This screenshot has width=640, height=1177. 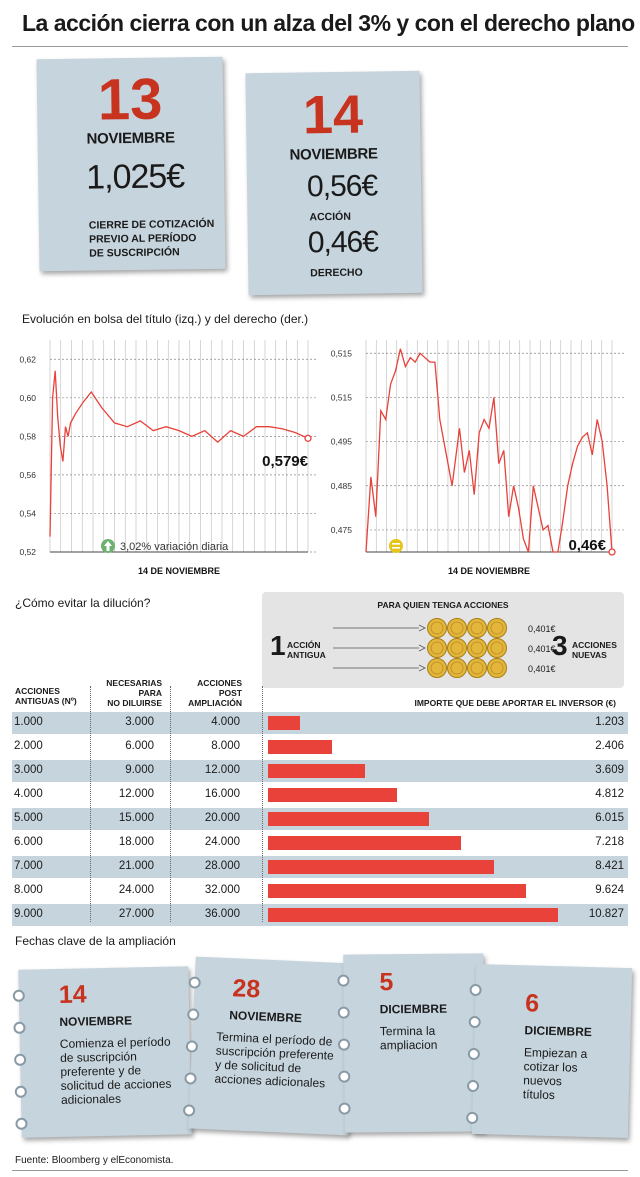 I want to click on left-label: ACCIÓN ANTIGUA, so click(x=306, y=650).